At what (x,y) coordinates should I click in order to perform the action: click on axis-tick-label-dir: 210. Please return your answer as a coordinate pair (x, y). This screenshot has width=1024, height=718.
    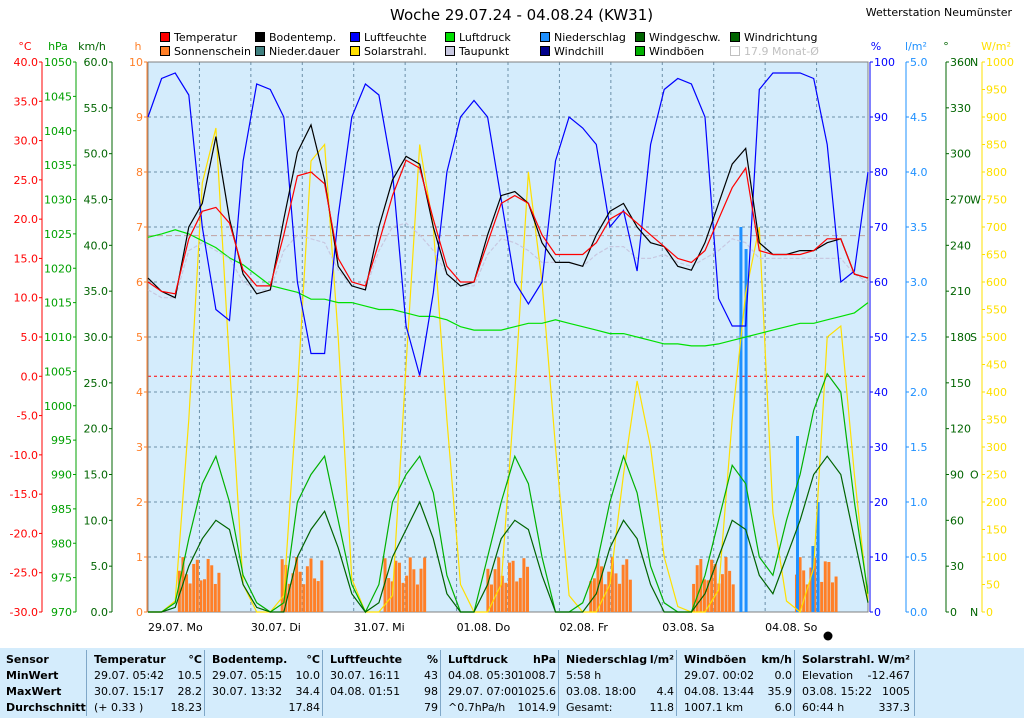
    Looking at the image, I should click on (960, 291).